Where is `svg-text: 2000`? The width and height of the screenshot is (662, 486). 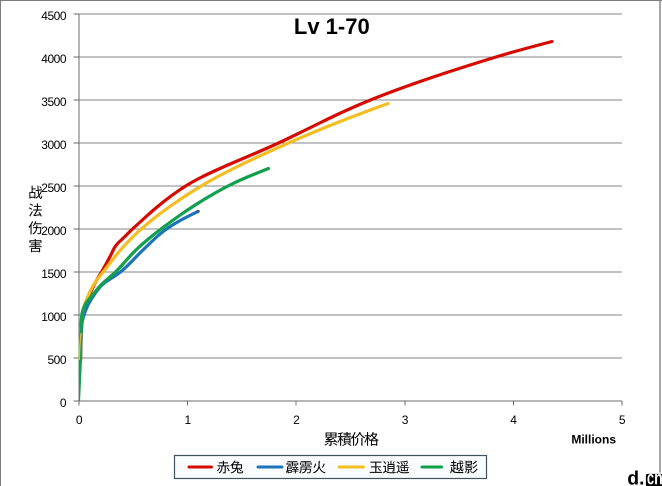 svg-text: 2000 is located at coordinates (54, 231).